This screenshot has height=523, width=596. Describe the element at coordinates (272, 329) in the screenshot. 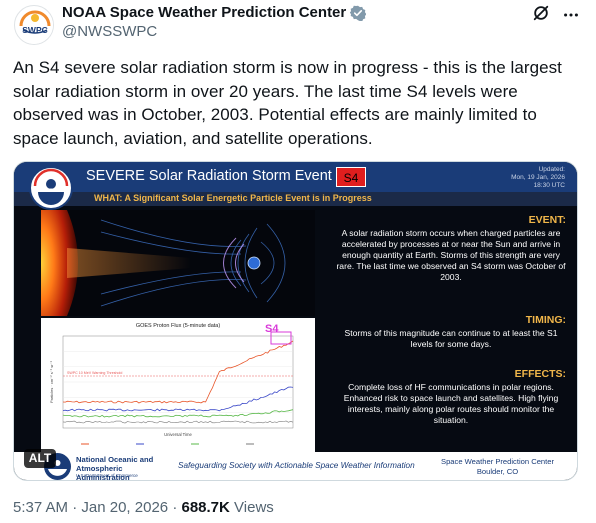

I see `s4-annotation: S4` at that location.